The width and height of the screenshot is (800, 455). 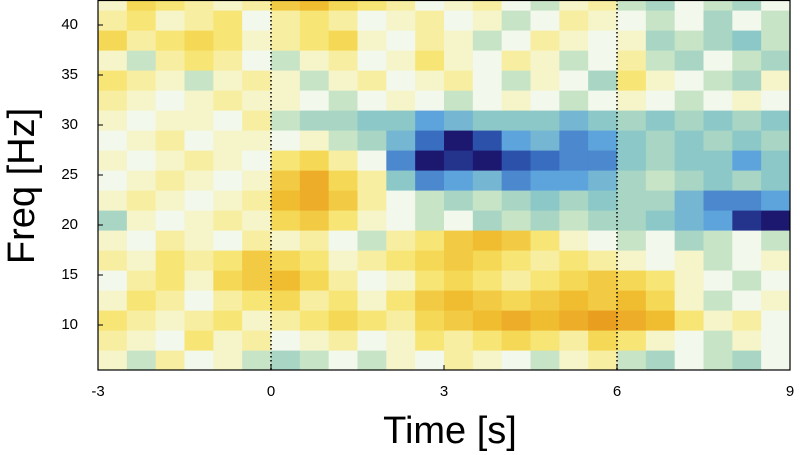 I want to click on y-tick-label: 40, so click(x=69, y=24).